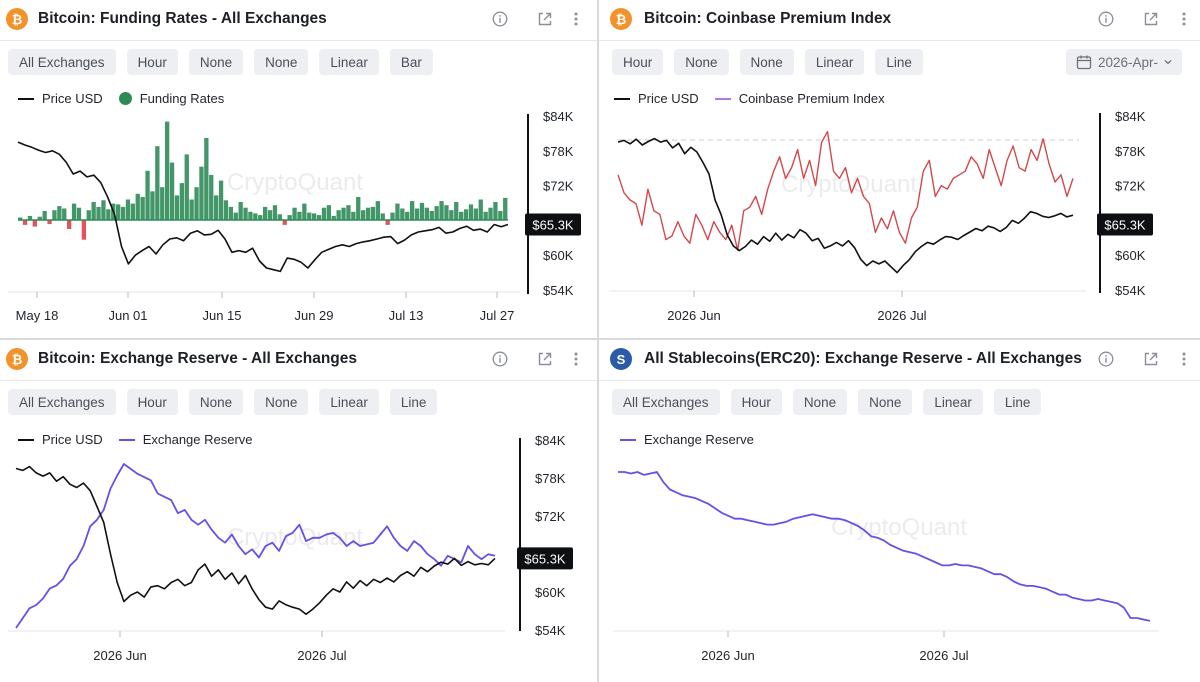 Image resolution: width=1200 pixels, height=682 pixels. Describe the element at coordinates (1168, 62) in the screenshot. I see `chevron-down-icon` at that location.